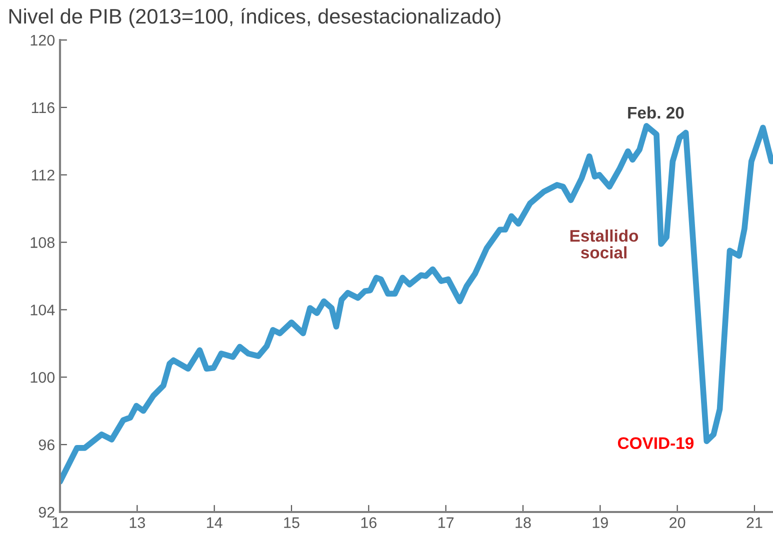  I want to click on x-tick-label: 13, so click(137, 522).